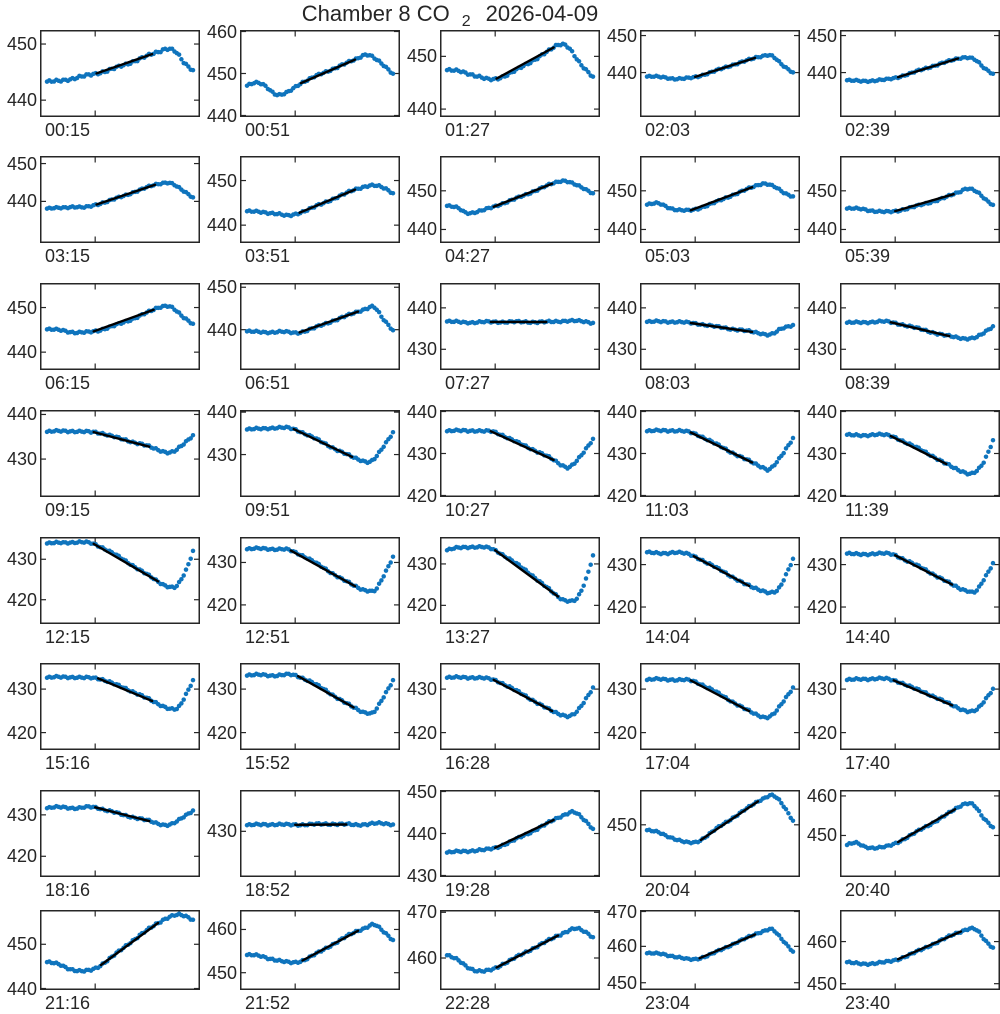 This screenshot has height=1014, width=1000. I want to click on subplot-18:16: 420 430 18:16, so click(100, 845).